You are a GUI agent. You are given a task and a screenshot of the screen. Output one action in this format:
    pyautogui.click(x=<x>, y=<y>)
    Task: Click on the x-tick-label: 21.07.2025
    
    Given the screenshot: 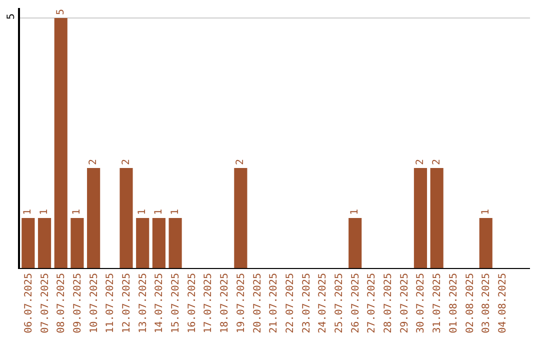 What is the action you would take?
    pyautogui.click(x=274, y=303)
    